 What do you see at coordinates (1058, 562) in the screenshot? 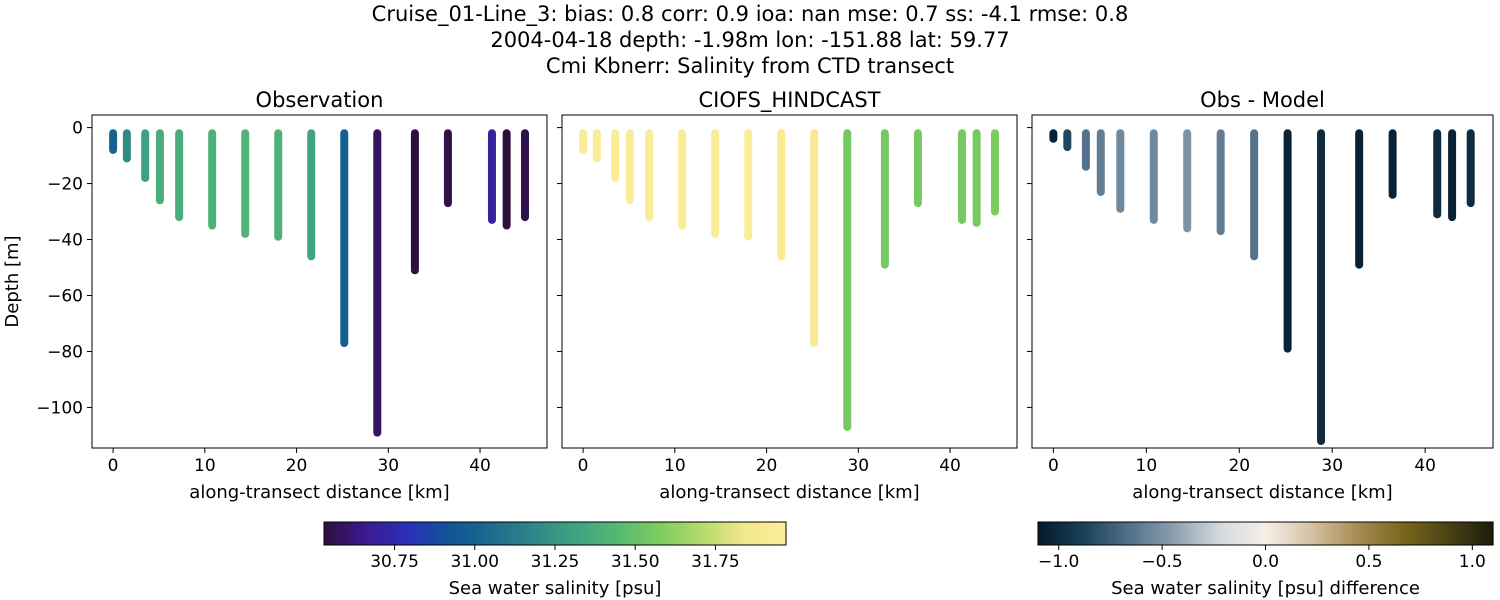
I see `colorbar-tick-label: −1.0` at bounding box center [1058, 562].